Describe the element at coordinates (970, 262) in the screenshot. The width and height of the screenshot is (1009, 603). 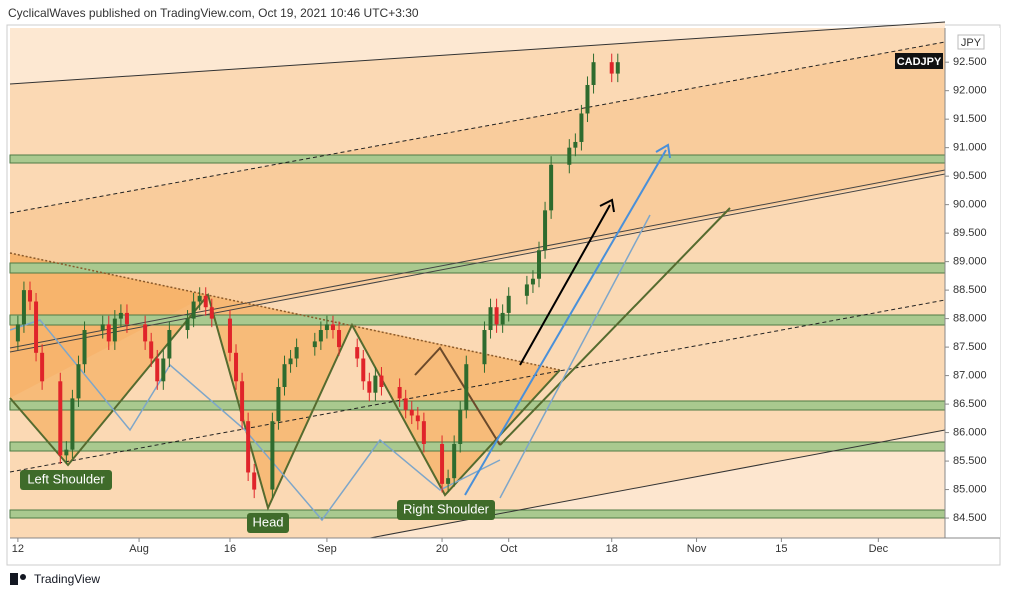
I see `y-tick-label: 89.000` at that location.